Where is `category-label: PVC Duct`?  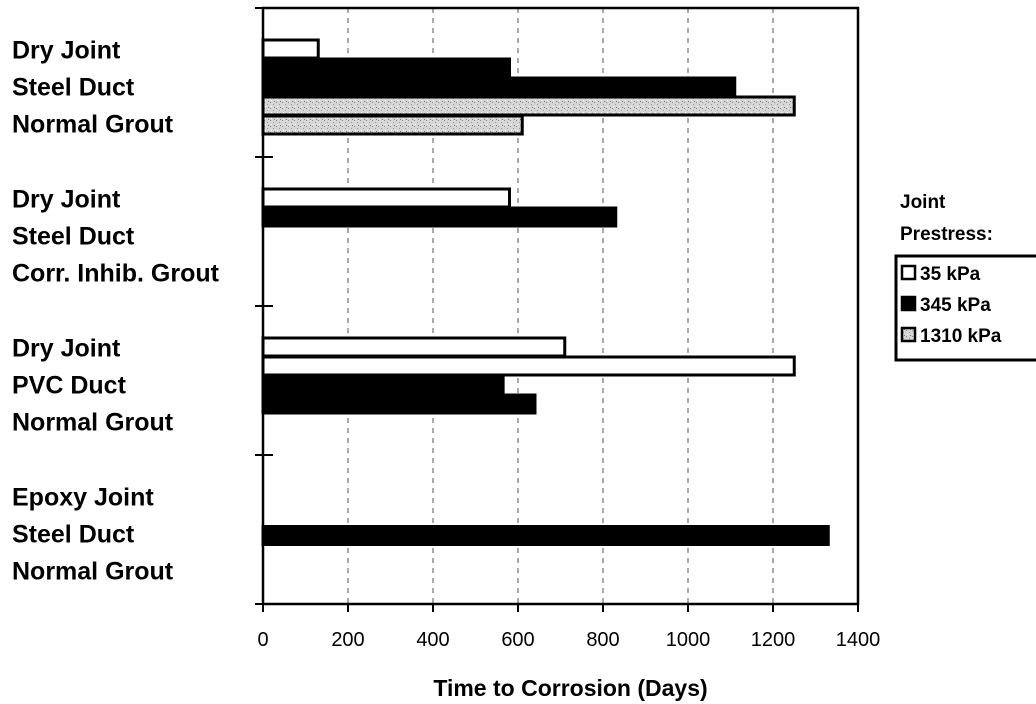
category-label: PVC Duct is located at coordinates (69, 386).